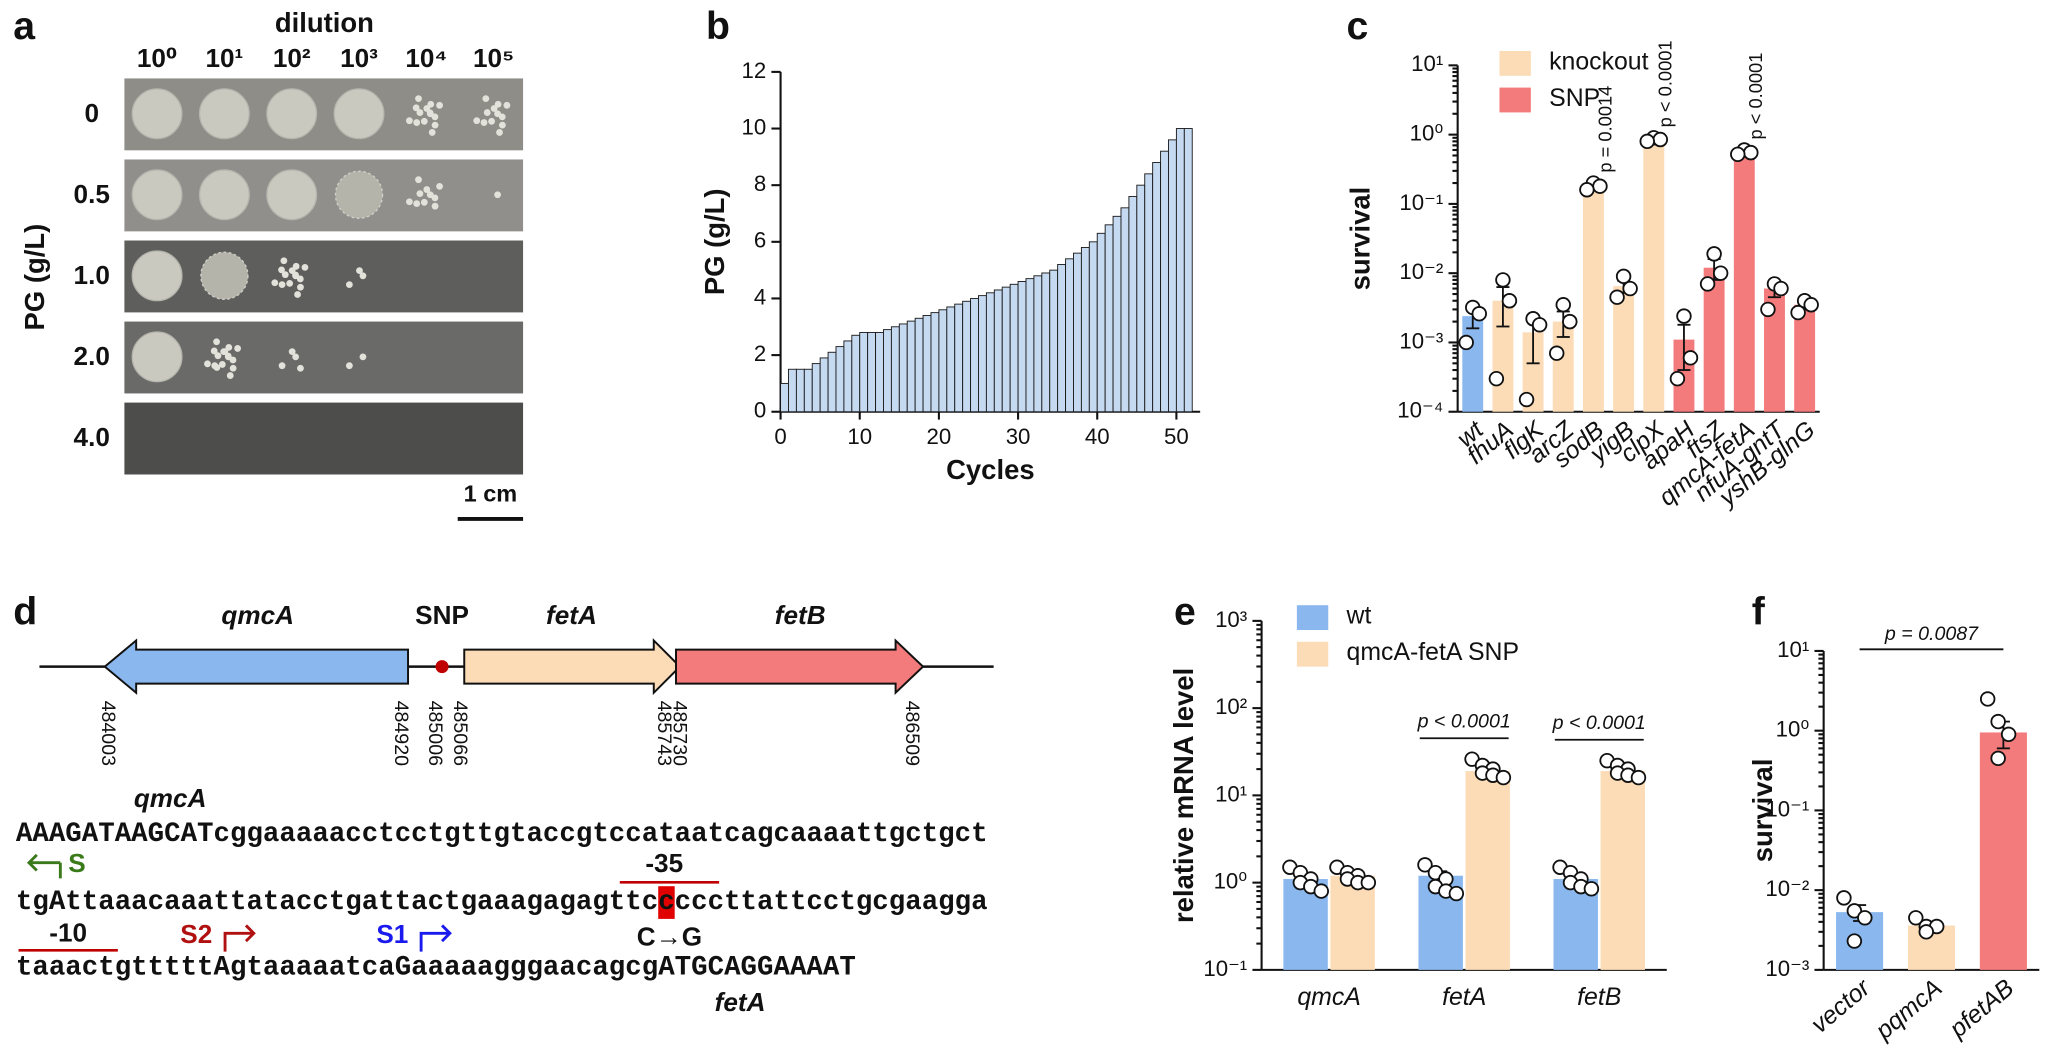 Image resolution: width=2050 pixels, height=1047 pixels. I want to click on dilution-label: 10⁵, so click(493, 58).